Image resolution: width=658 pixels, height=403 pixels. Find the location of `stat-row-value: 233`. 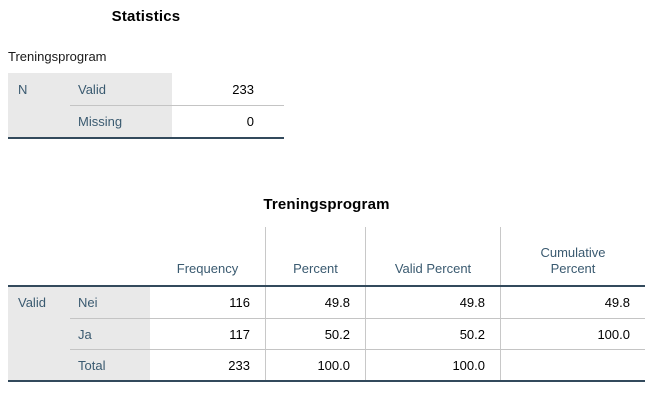

stat-row-value: 233 is located at coordinates (243, 89).